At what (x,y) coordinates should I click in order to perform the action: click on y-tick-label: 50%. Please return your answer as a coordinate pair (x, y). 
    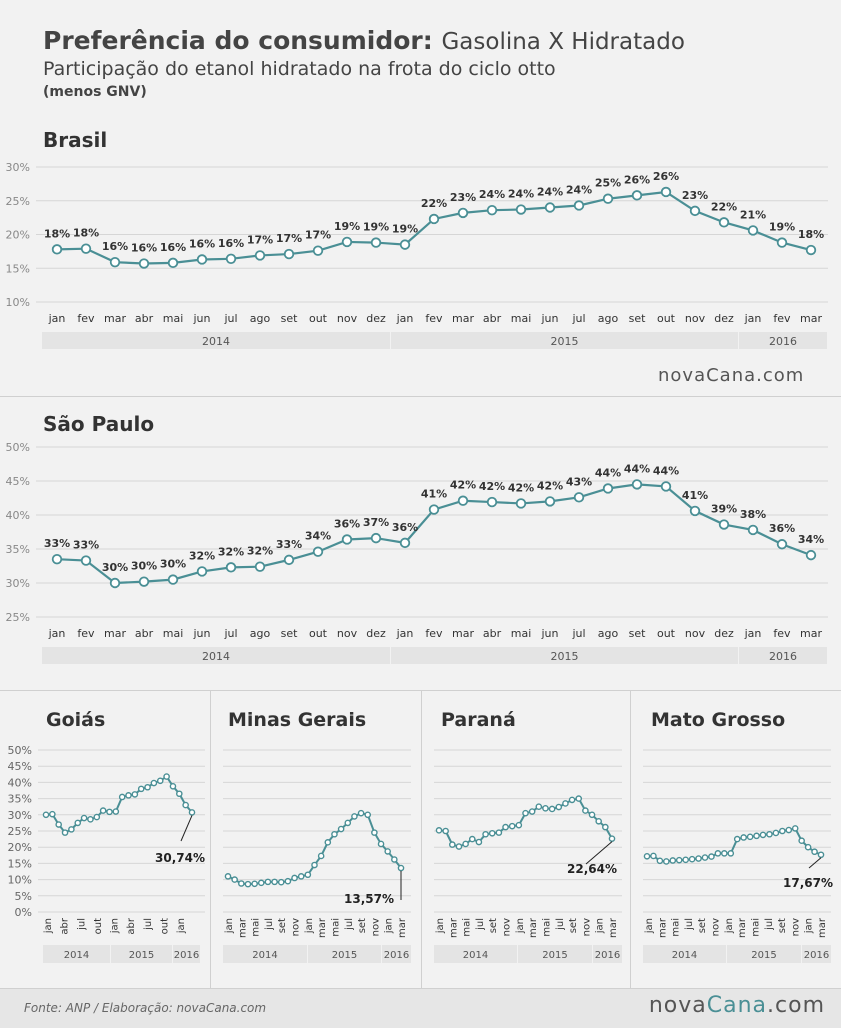
    Looking at the image, I should click on (20, 750).